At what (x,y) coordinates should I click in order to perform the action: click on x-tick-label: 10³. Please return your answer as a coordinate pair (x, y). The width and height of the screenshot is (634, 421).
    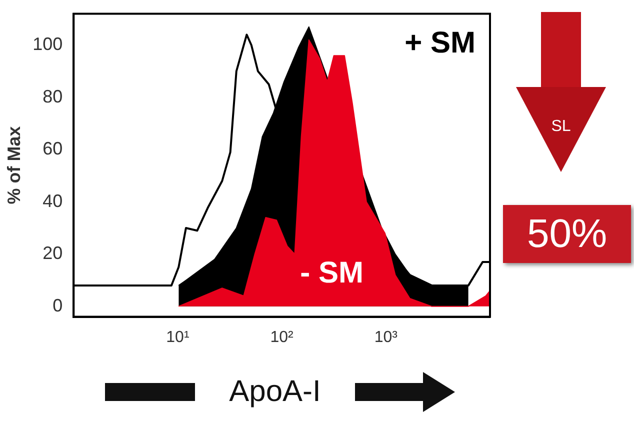
    Looking at the image, I should click on (386, 337).